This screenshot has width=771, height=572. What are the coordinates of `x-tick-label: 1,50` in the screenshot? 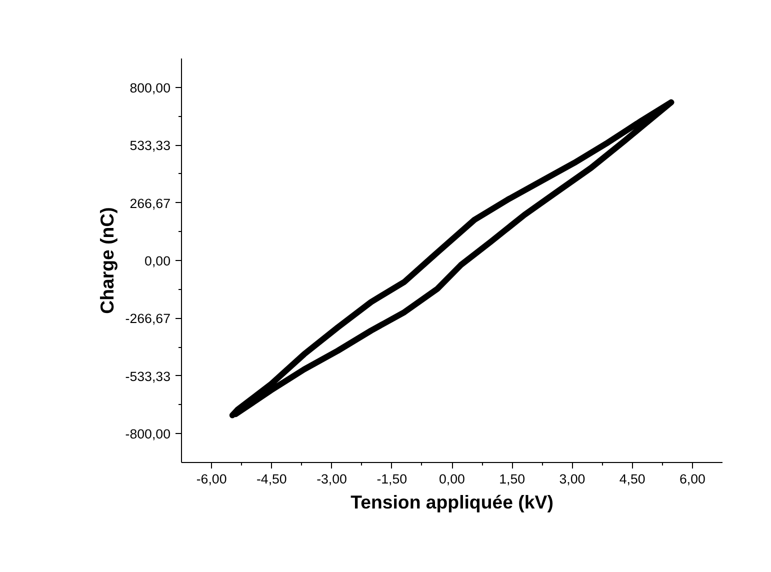 It's located at (512, 479).